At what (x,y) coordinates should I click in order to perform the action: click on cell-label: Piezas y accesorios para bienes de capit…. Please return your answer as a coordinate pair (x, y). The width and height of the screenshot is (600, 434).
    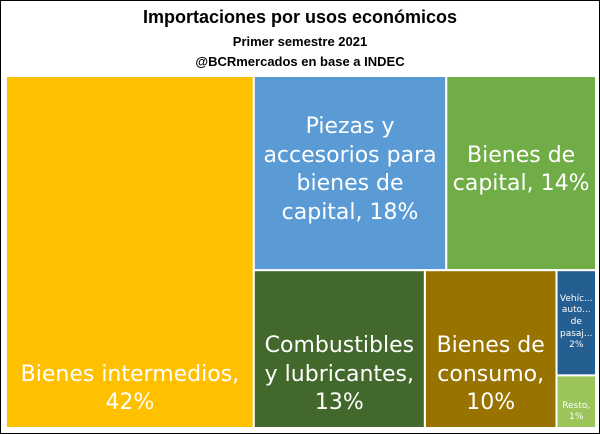
    Looking at the image, I should click on (350, 169).